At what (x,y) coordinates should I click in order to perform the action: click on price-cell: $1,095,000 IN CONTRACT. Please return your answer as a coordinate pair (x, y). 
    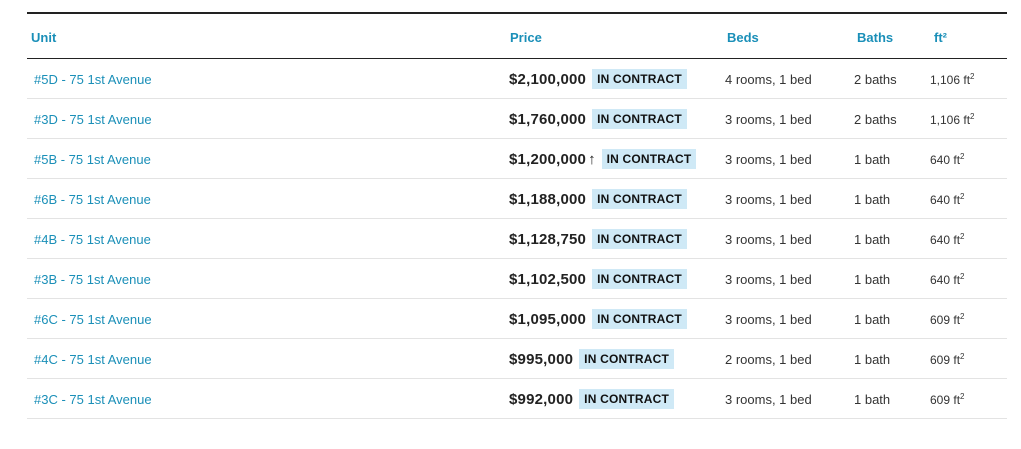
    Looking at the image, I should click on (598, 319).